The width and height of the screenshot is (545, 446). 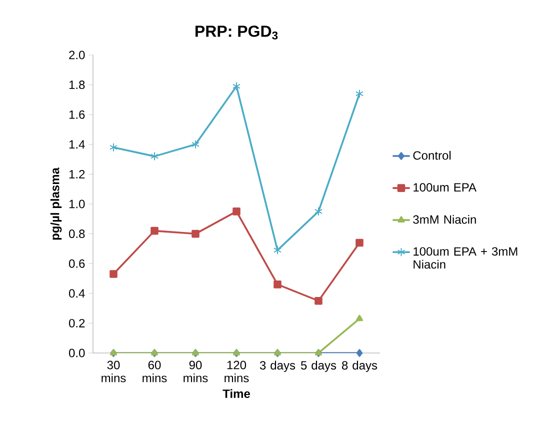 What do you see at coordinates (466, 258) in the screenshot?
I see `legend-label: 100um EPA + 3mM Niacin` at bounding box center [466, 258].